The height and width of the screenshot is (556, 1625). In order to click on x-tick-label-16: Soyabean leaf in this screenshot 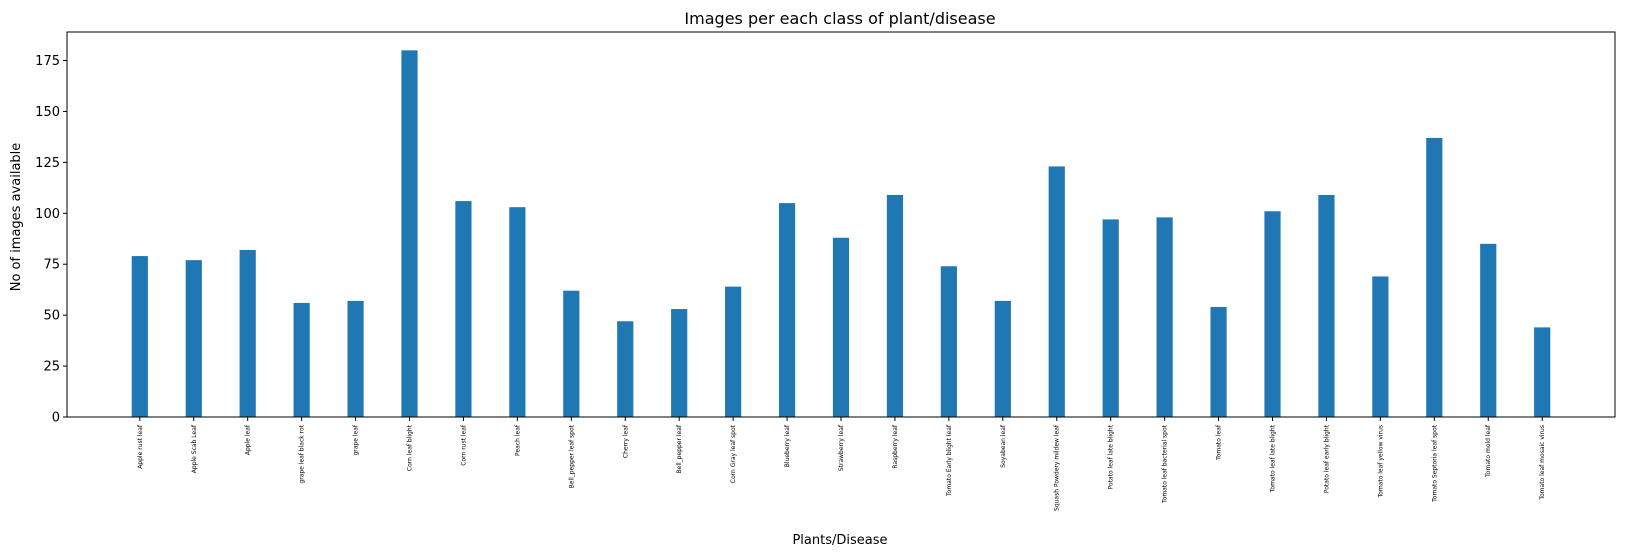, I will do `click(1003, 446)`.